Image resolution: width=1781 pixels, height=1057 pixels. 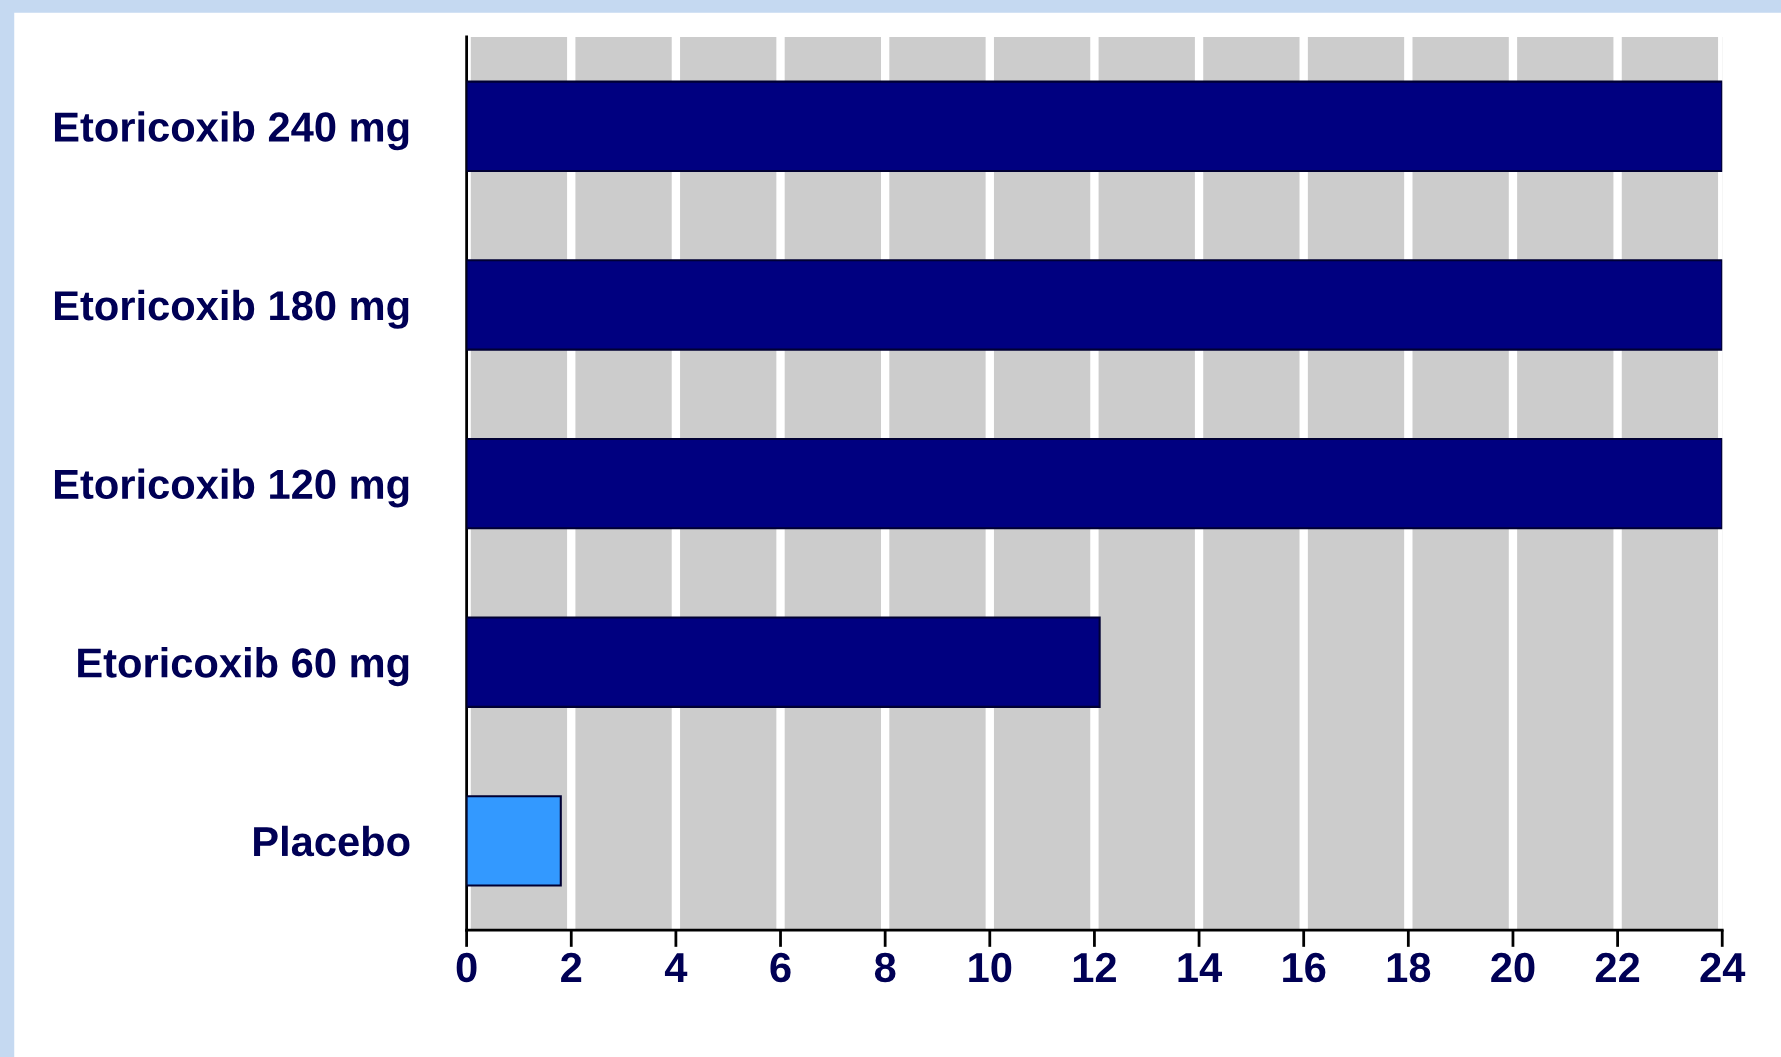 I want to click on x-tick-label: 10, so click(x=990, y=967).